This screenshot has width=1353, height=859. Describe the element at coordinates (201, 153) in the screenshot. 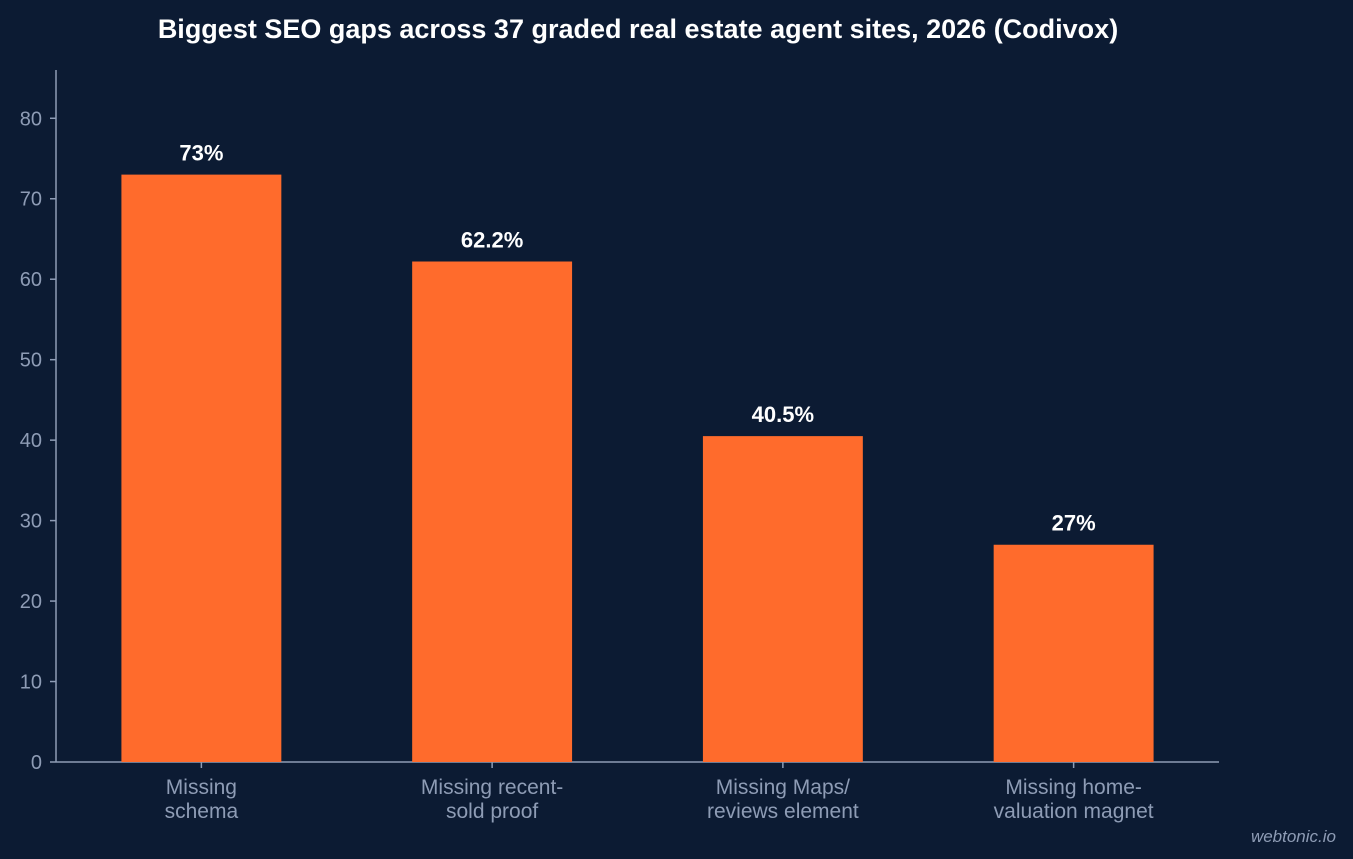

I see `data-label: 73%` at that location.